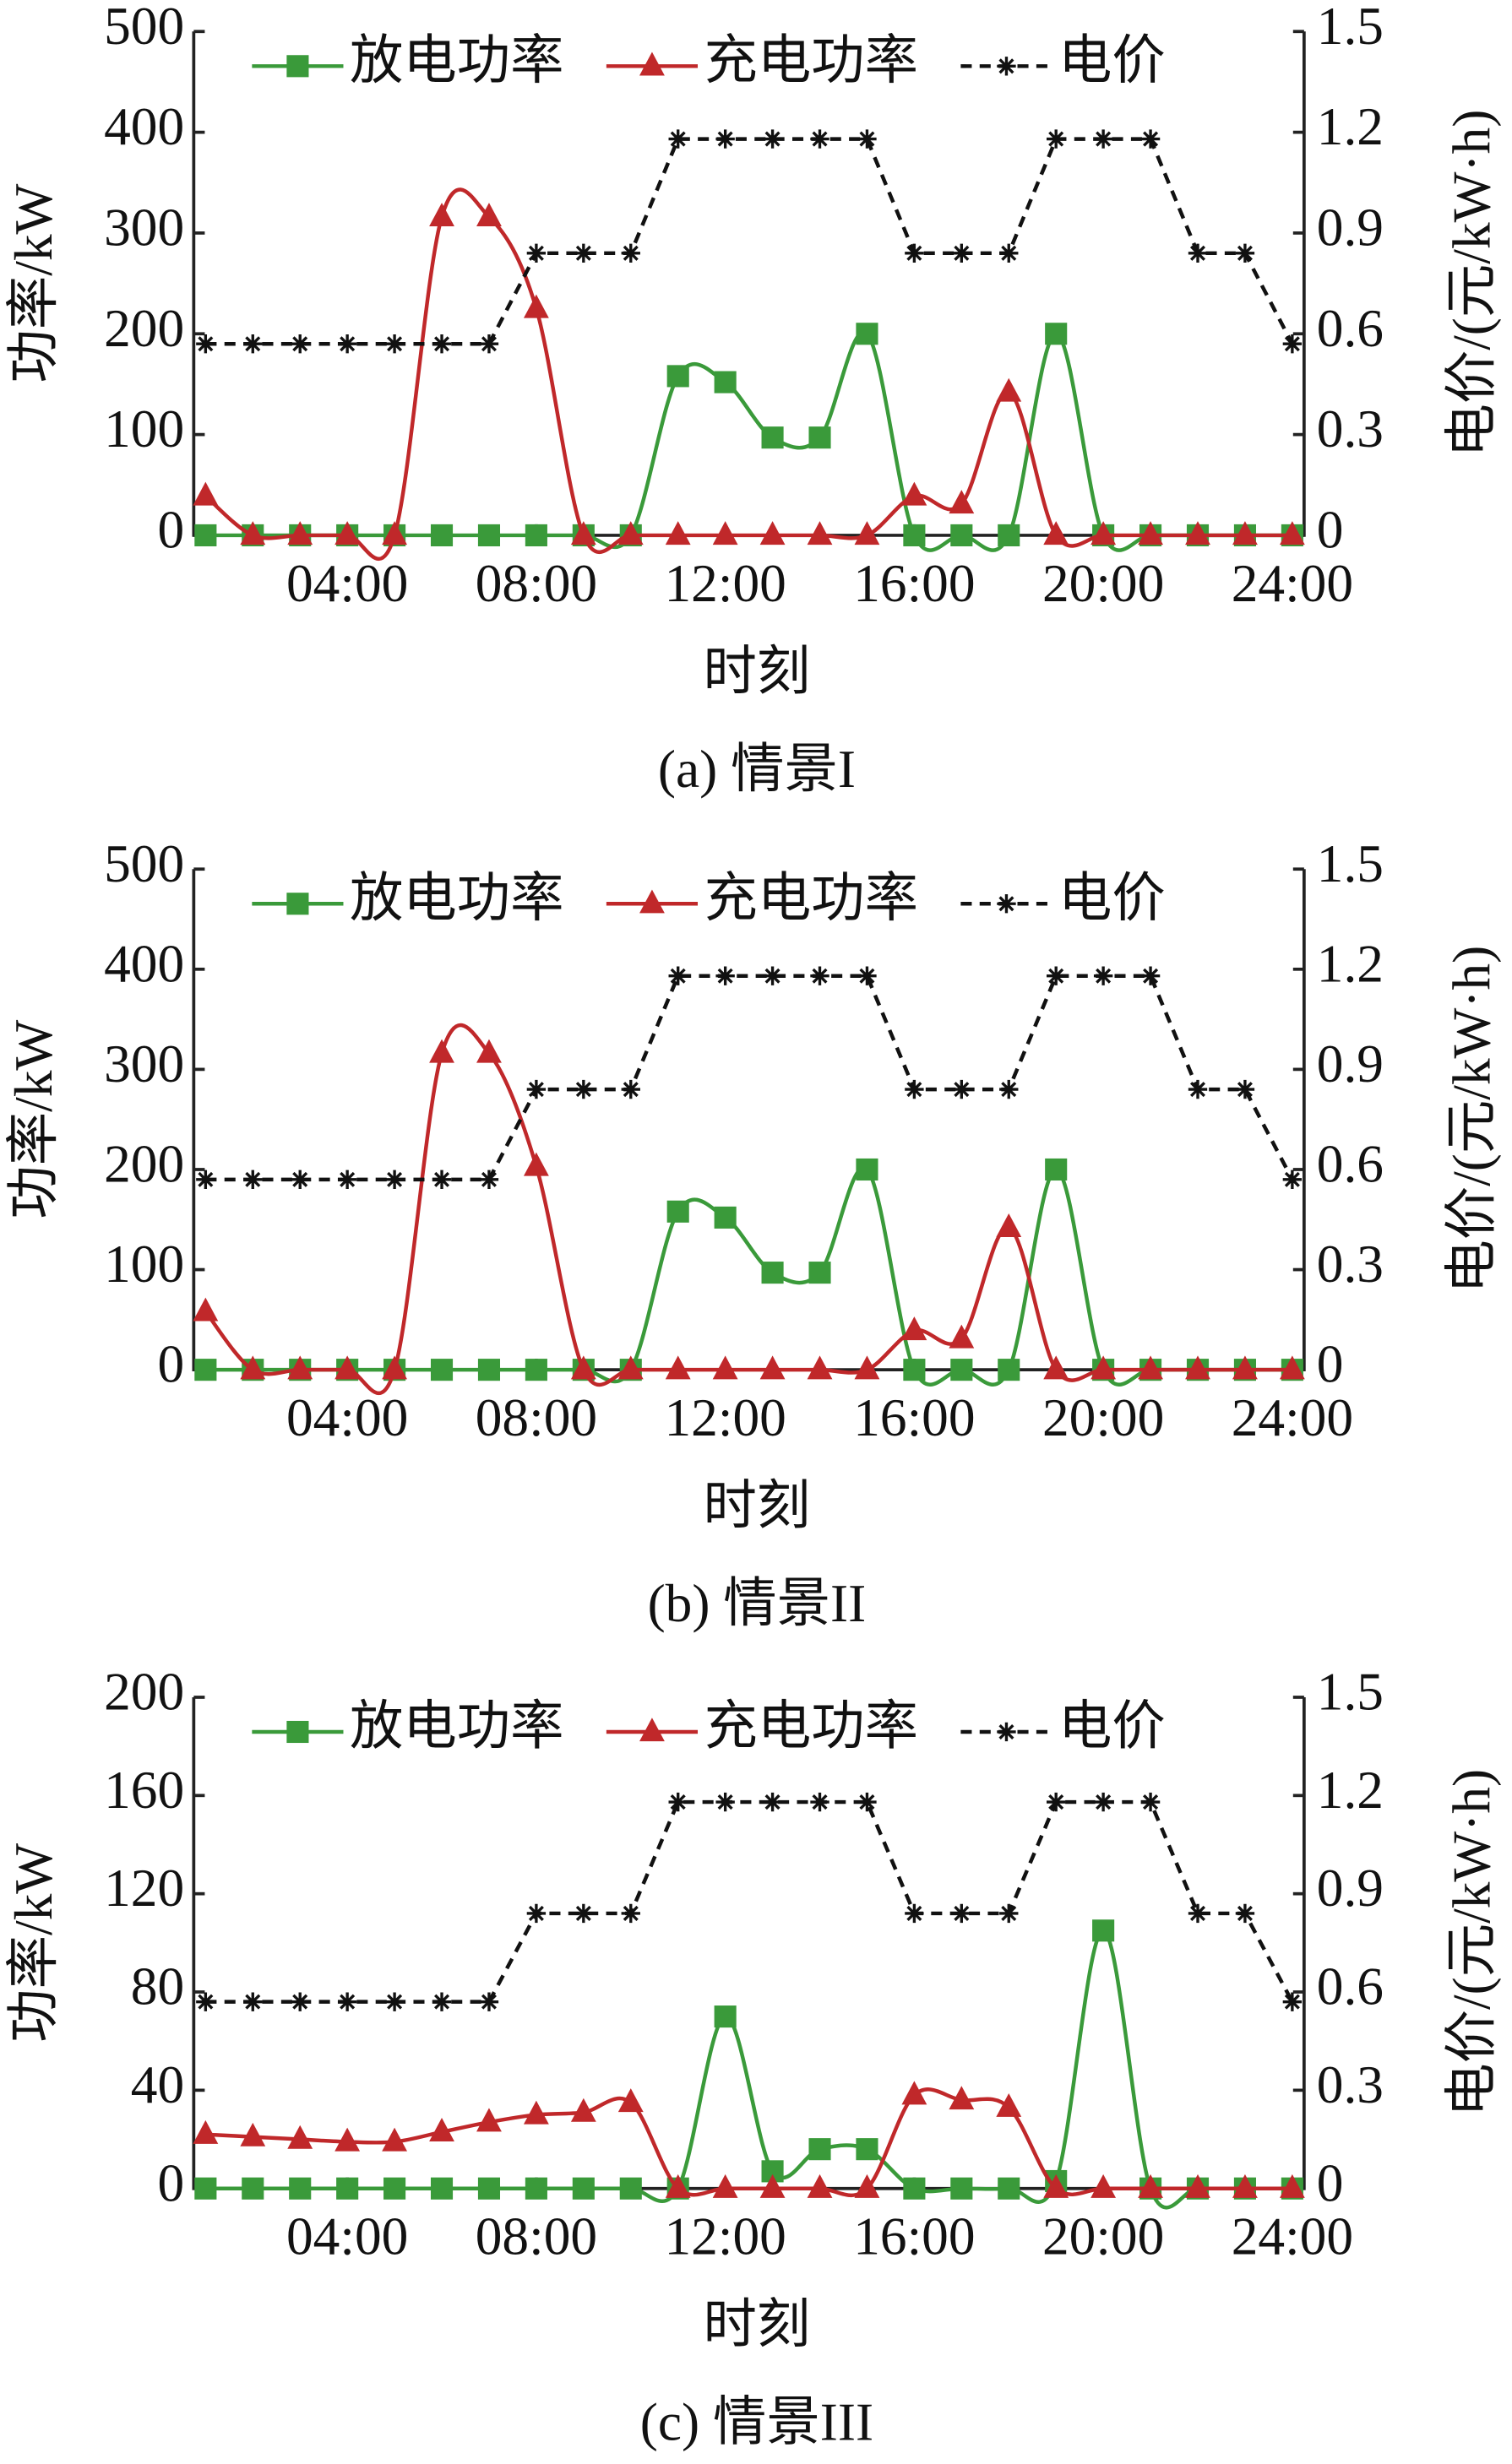 This screenshot has height=2464, width=1512. What do you see at coordinates (1103, 583) in the screenshot?
I see `x-tick-label: 20:00` at bounding box center [1103, 583].